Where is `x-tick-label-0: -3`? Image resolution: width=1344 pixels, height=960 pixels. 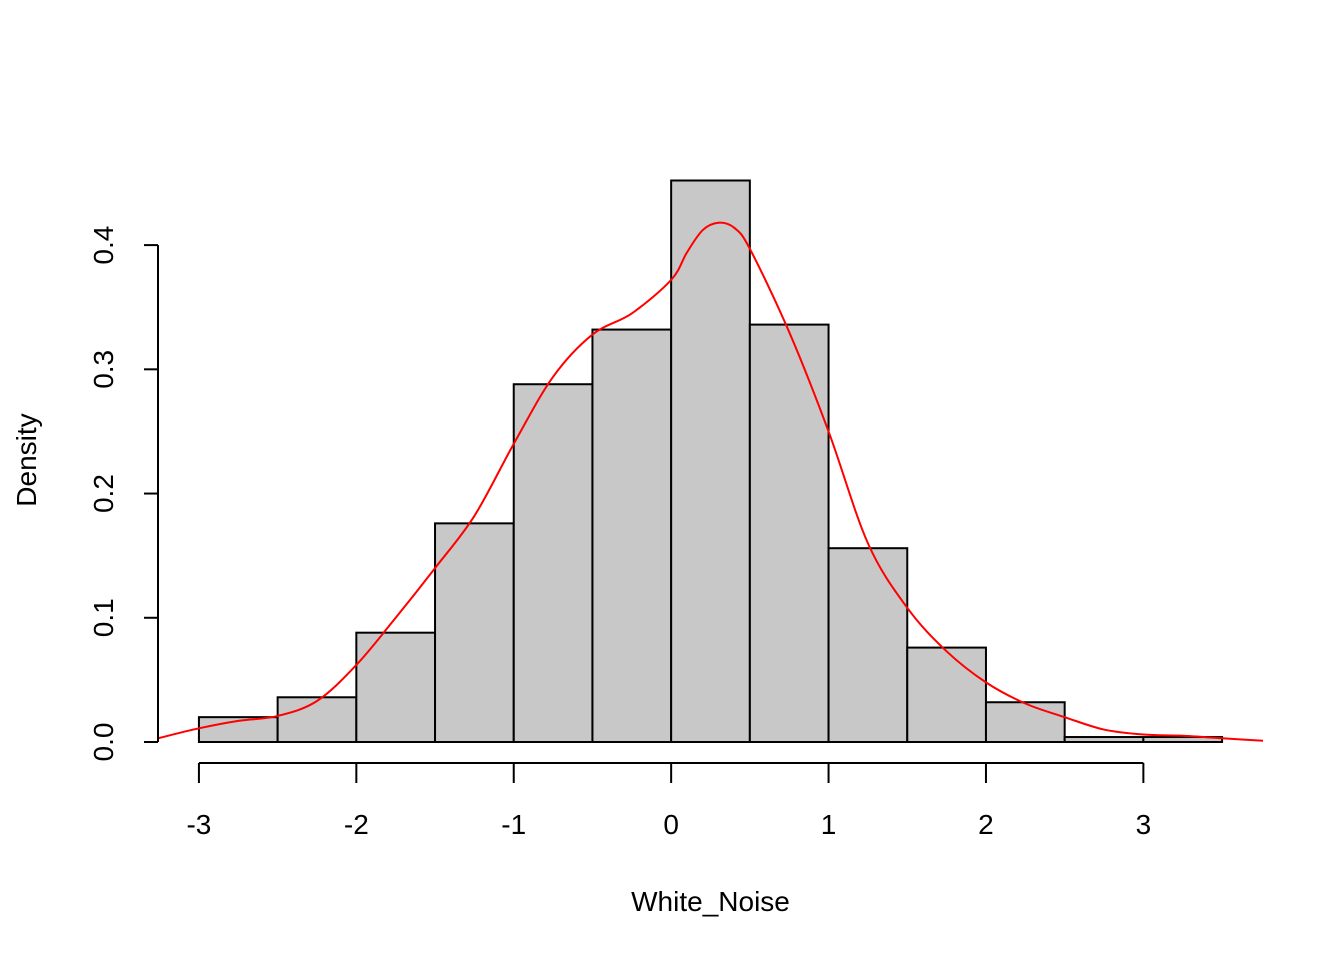 x-tick-label-0: -3 is located at coordinates (198, 824).